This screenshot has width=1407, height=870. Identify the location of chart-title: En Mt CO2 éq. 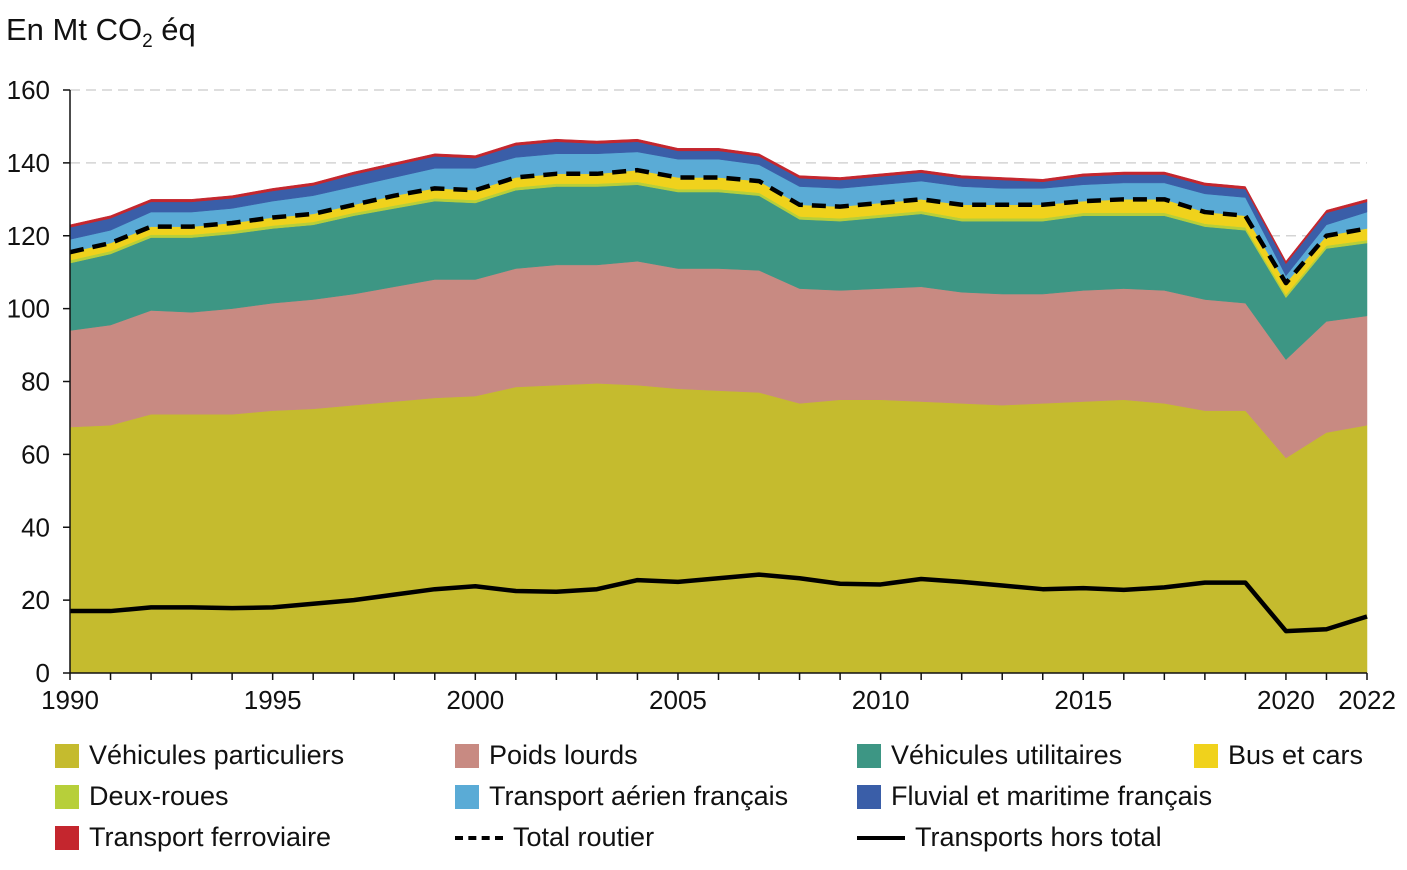
(101, 32).